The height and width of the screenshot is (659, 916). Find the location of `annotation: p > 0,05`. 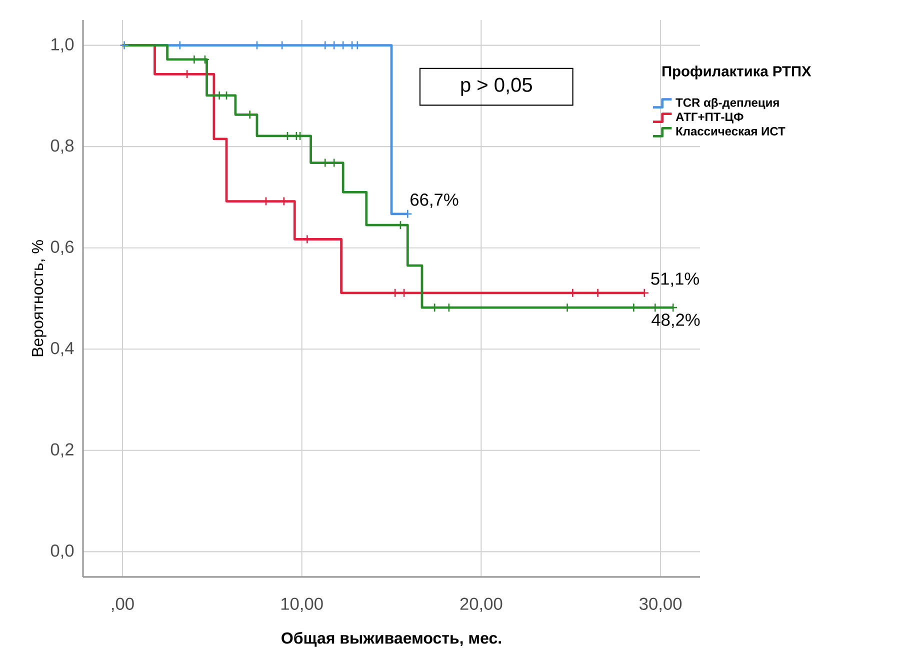

annotation: p > 0,05 is located at coordinates (496, 87).